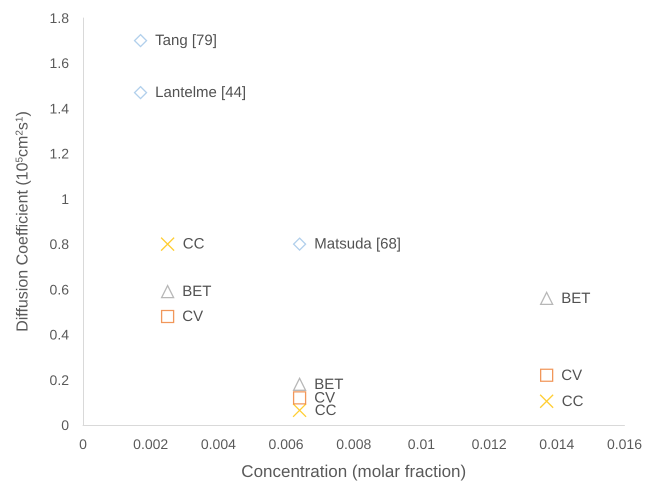 The width and height of the screenshot is (645, 492). Describe the element at coordinates (23, 221) in the screenshot. I see `y-axis-title: Diffusion Coefficient (105cm2s1)` at that location.